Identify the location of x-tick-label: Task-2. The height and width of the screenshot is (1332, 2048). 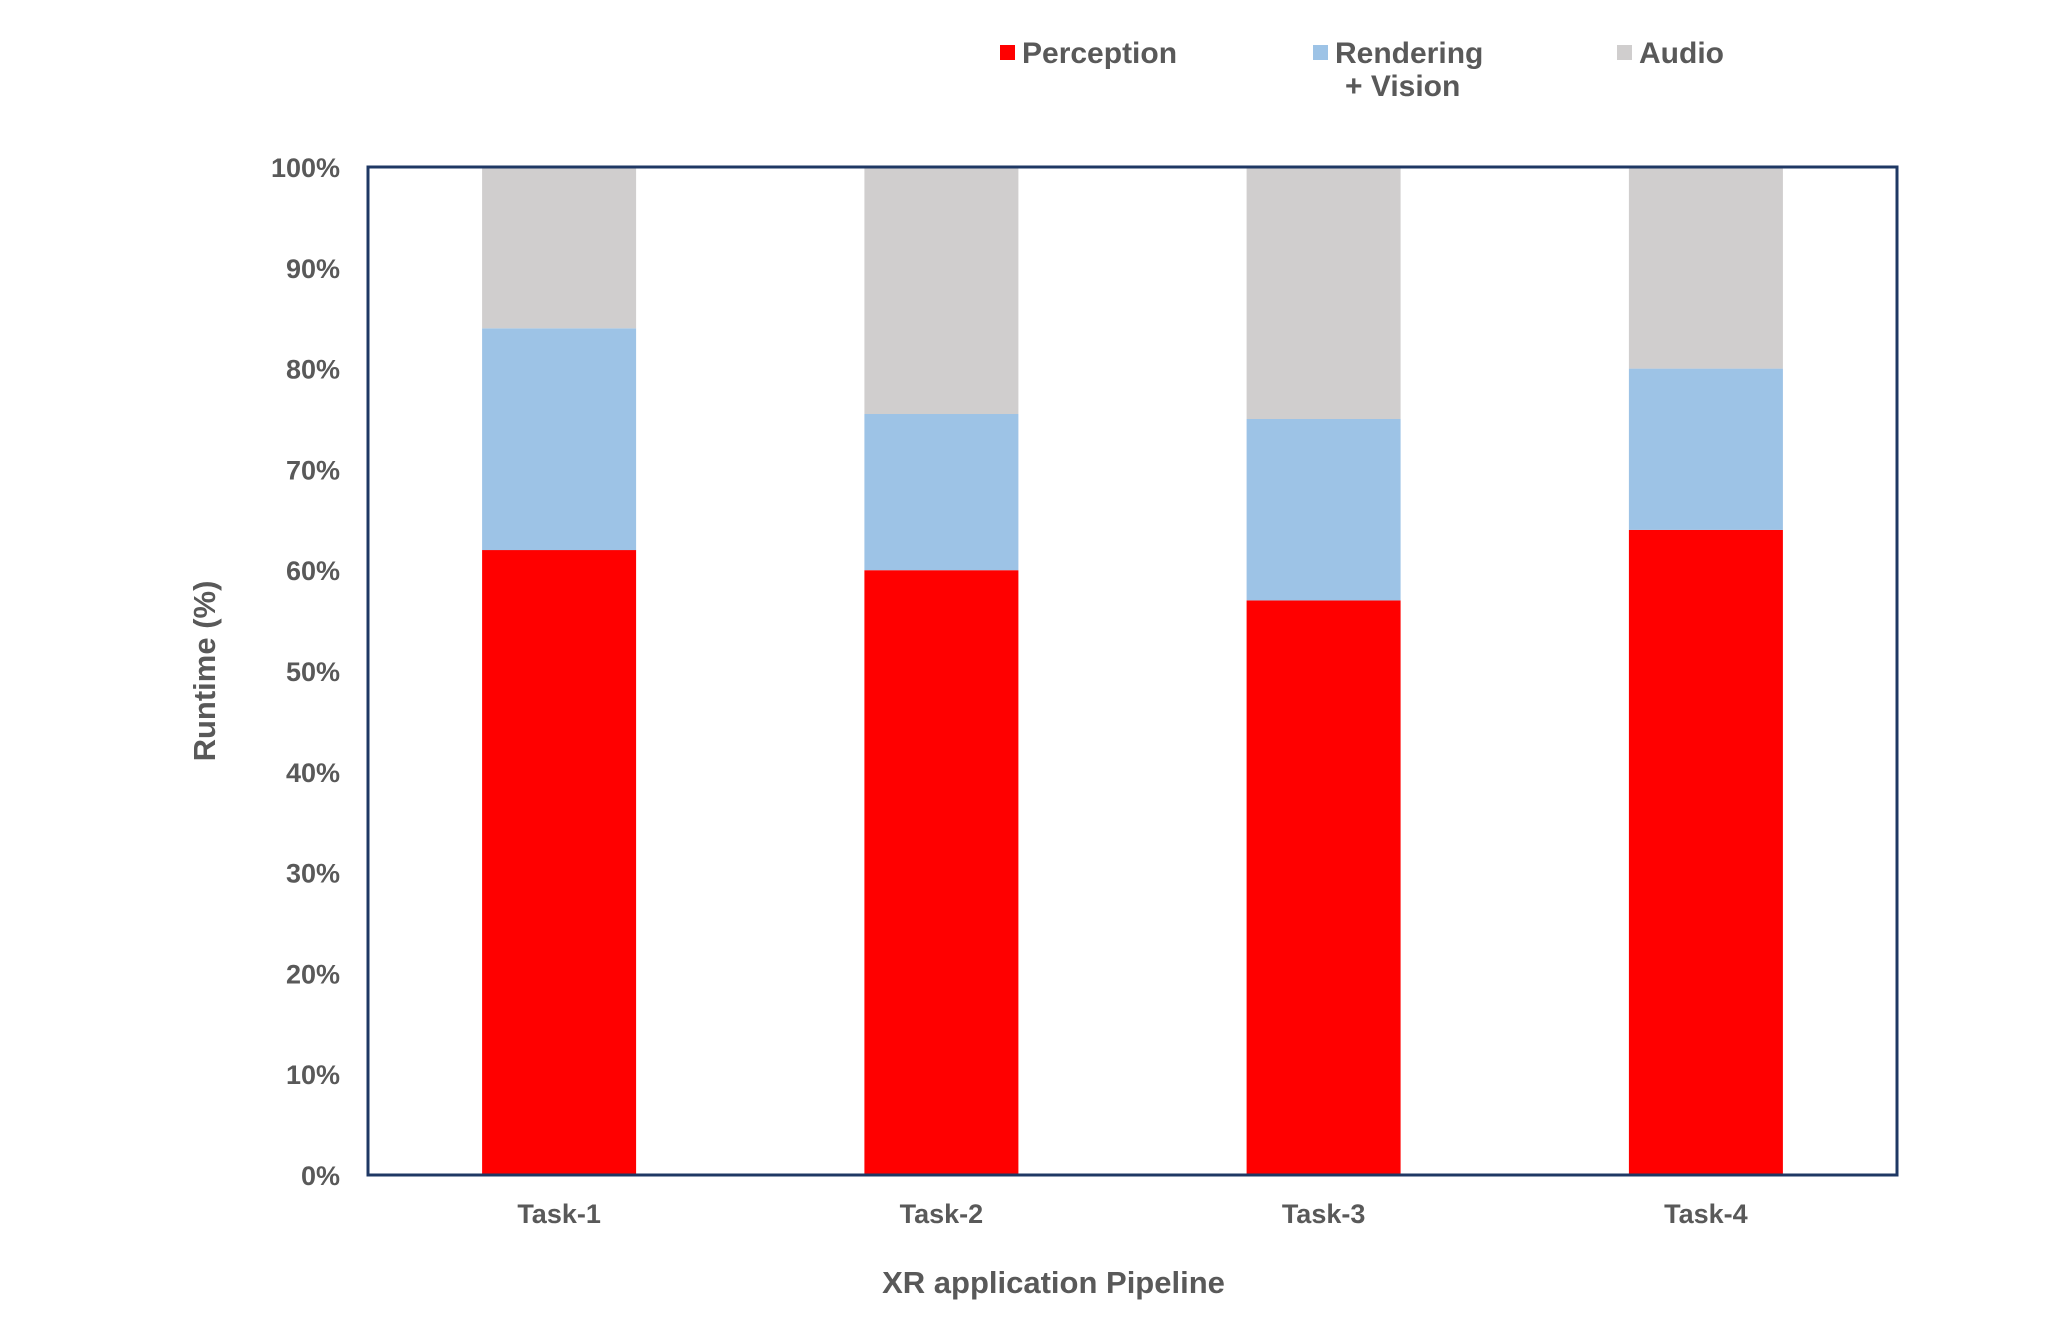
(942, 1214).